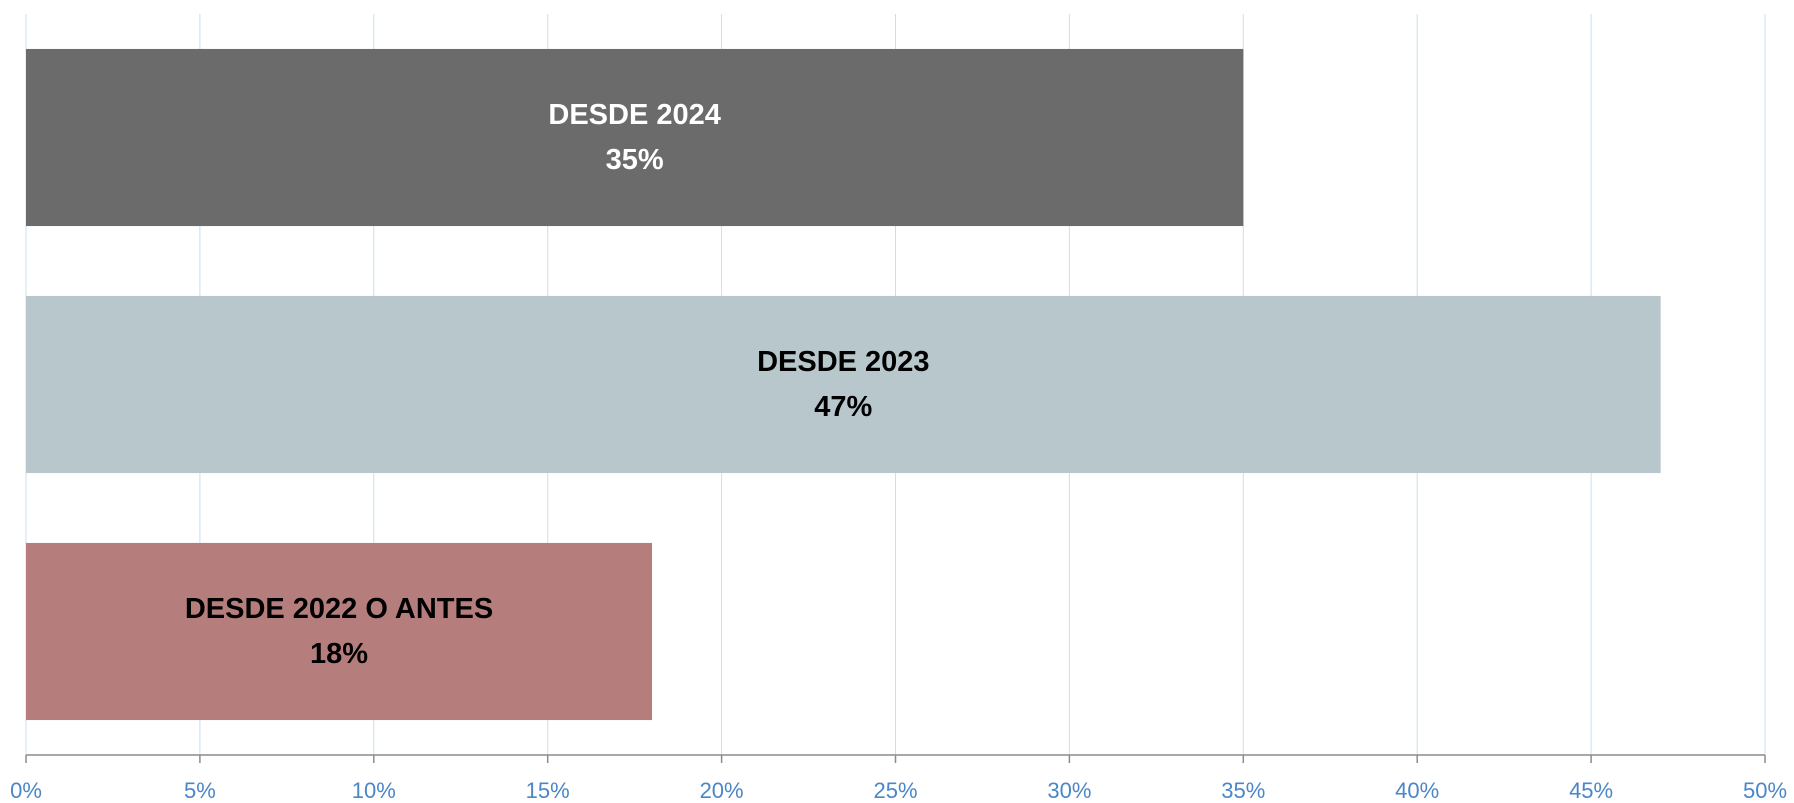  I want to click on x-tick-label: 0%, so click(26, 790).